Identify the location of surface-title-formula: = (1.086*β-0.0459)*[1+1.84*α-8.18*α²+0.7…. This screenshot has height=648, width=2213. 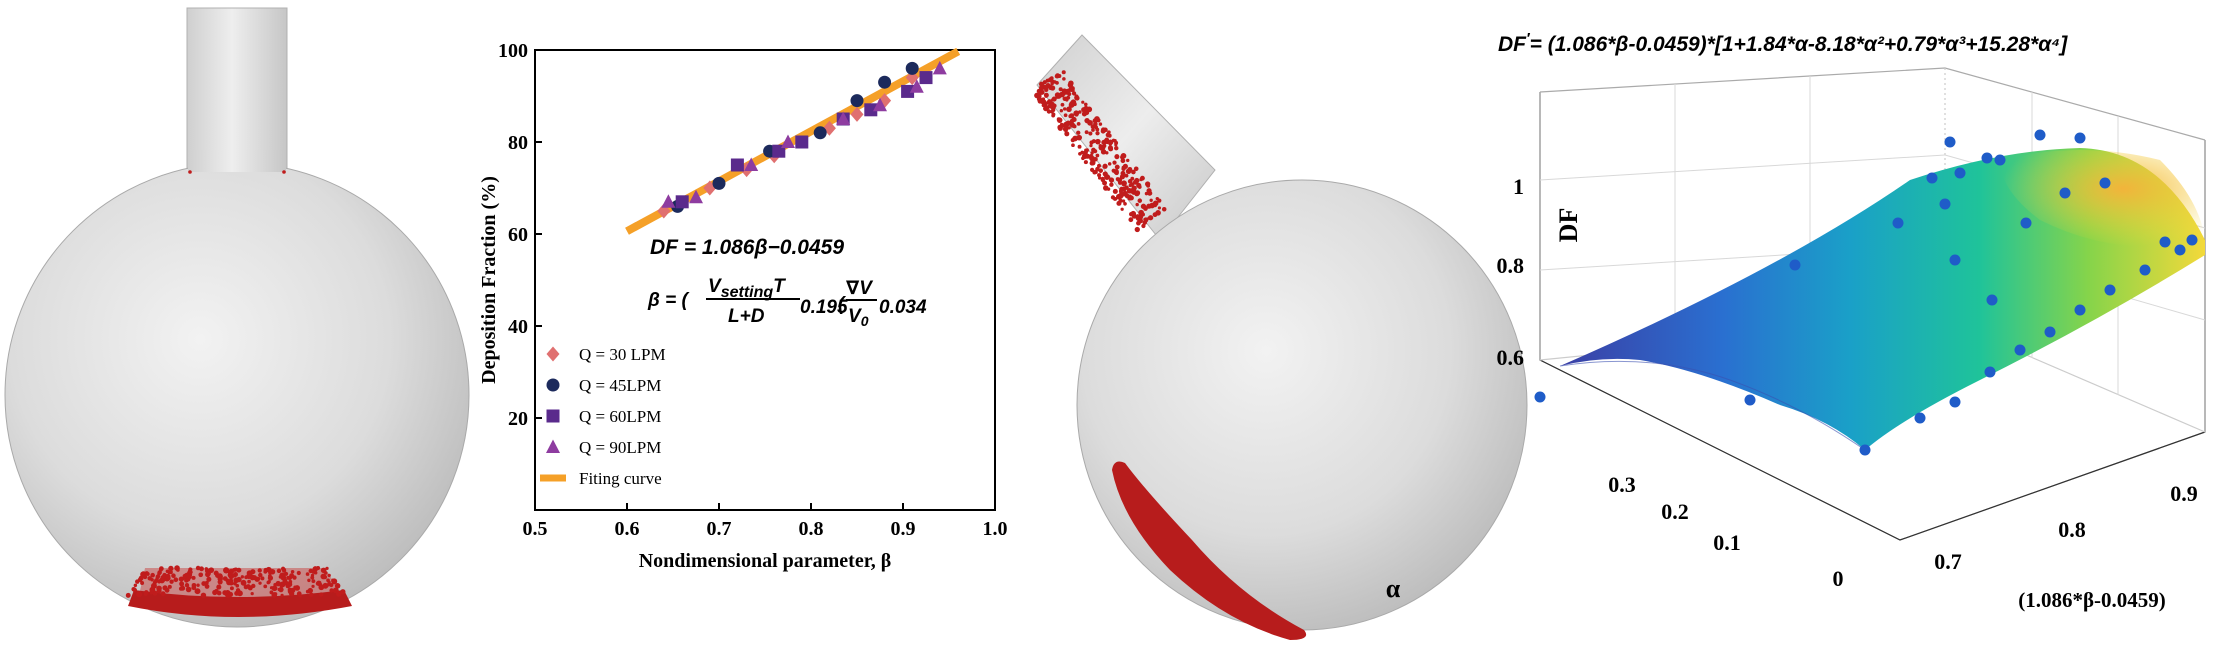
(1799, 44).